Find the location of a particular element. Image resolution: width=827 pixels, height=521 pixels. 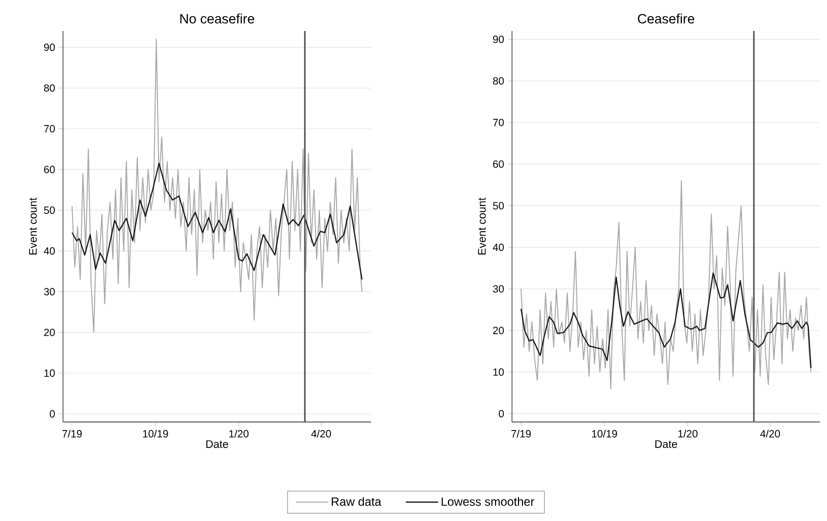

chart-title: No ceasefire is located at coordinates (217, 19).